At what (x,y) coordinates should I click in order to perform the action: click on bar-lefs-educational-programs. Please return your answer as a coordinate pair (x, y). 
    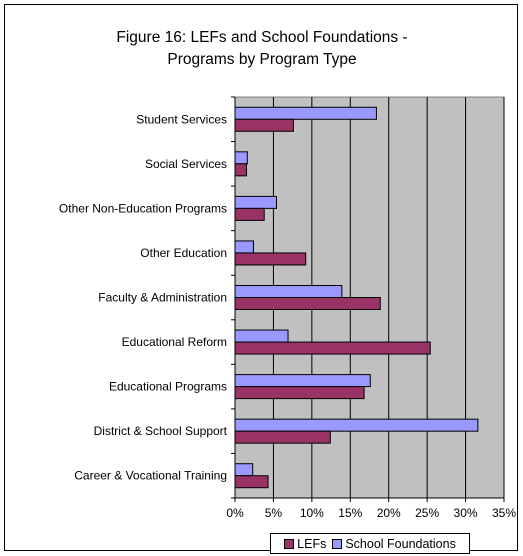
    Looking at the image, I should click on (299, 393).